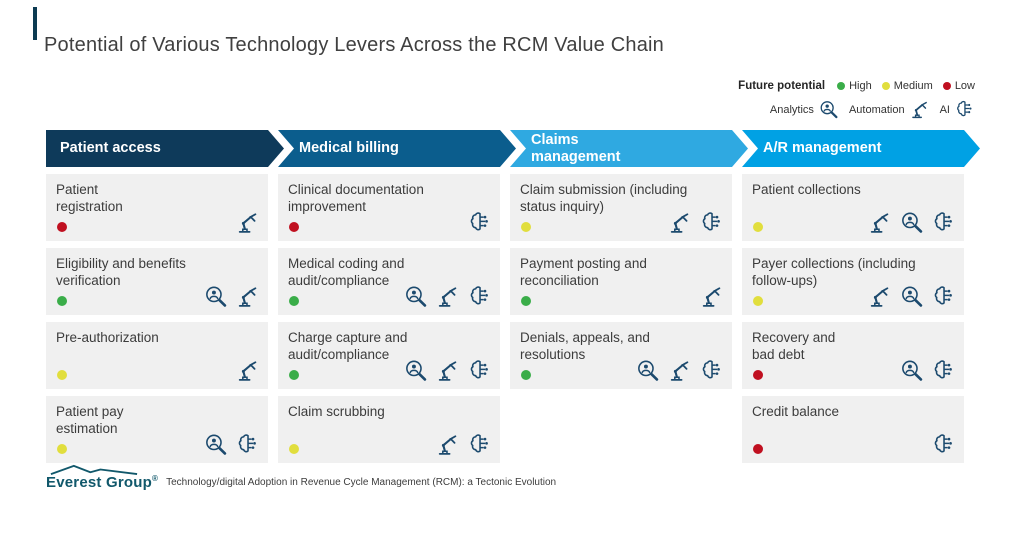 The width and height of the screenshot is (1024, 535). Describe the element at coordinates (885, 86) in the screenshot. I see `medium-dot` at that location.